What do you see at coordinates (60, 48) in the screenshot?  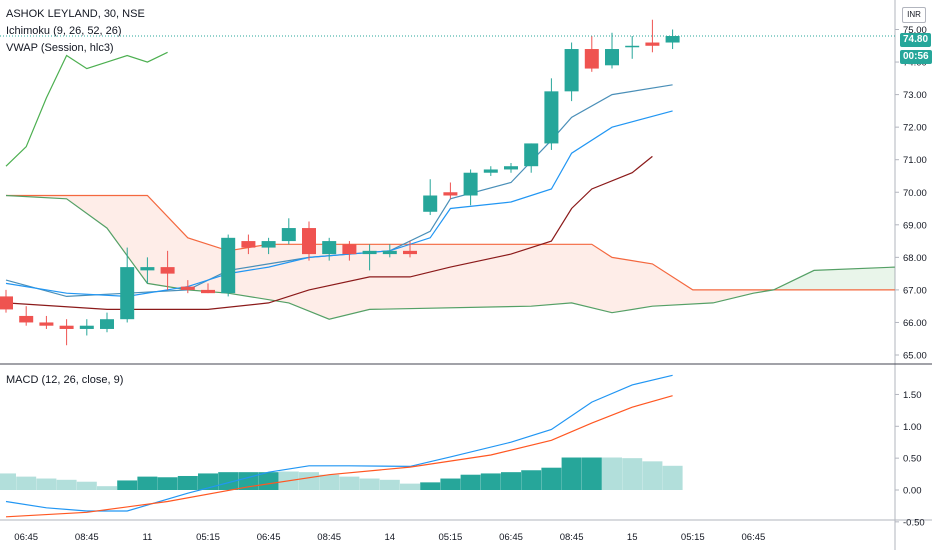 I see `vwap-legend: VWAP (Session, hlc3)` at bounding box center [60, 48].